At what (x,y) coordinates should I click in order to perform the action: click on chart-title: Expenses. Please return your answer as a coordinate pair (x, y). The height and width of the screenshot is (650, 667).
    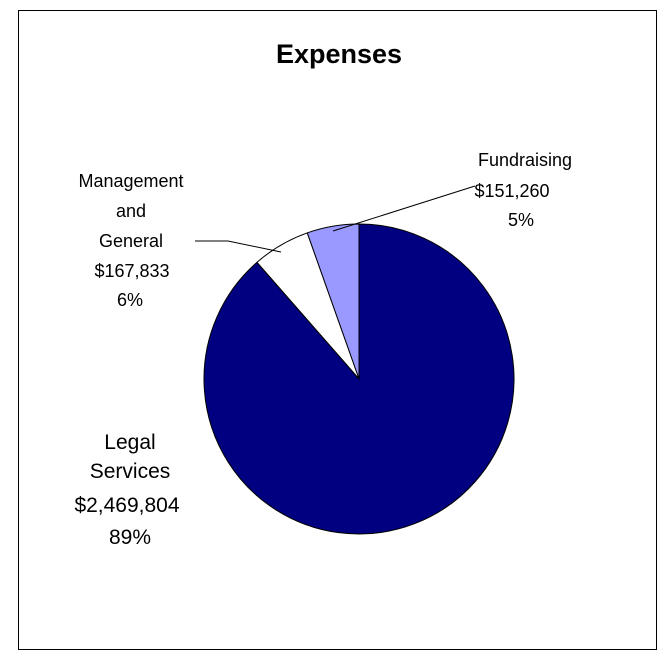
    Looking at the image, I should click on (339, 54).